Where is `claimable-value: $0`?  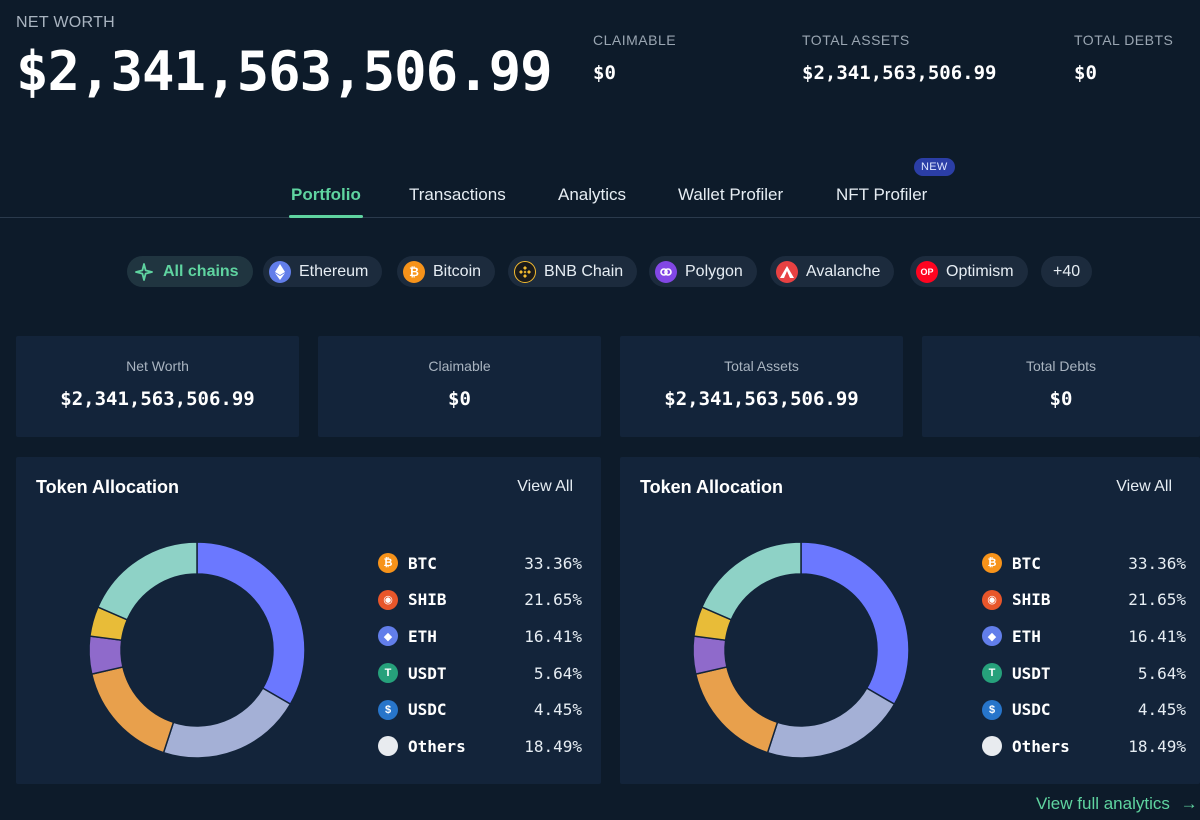
claimable-value: $0 is located at coordinates (604, 73).